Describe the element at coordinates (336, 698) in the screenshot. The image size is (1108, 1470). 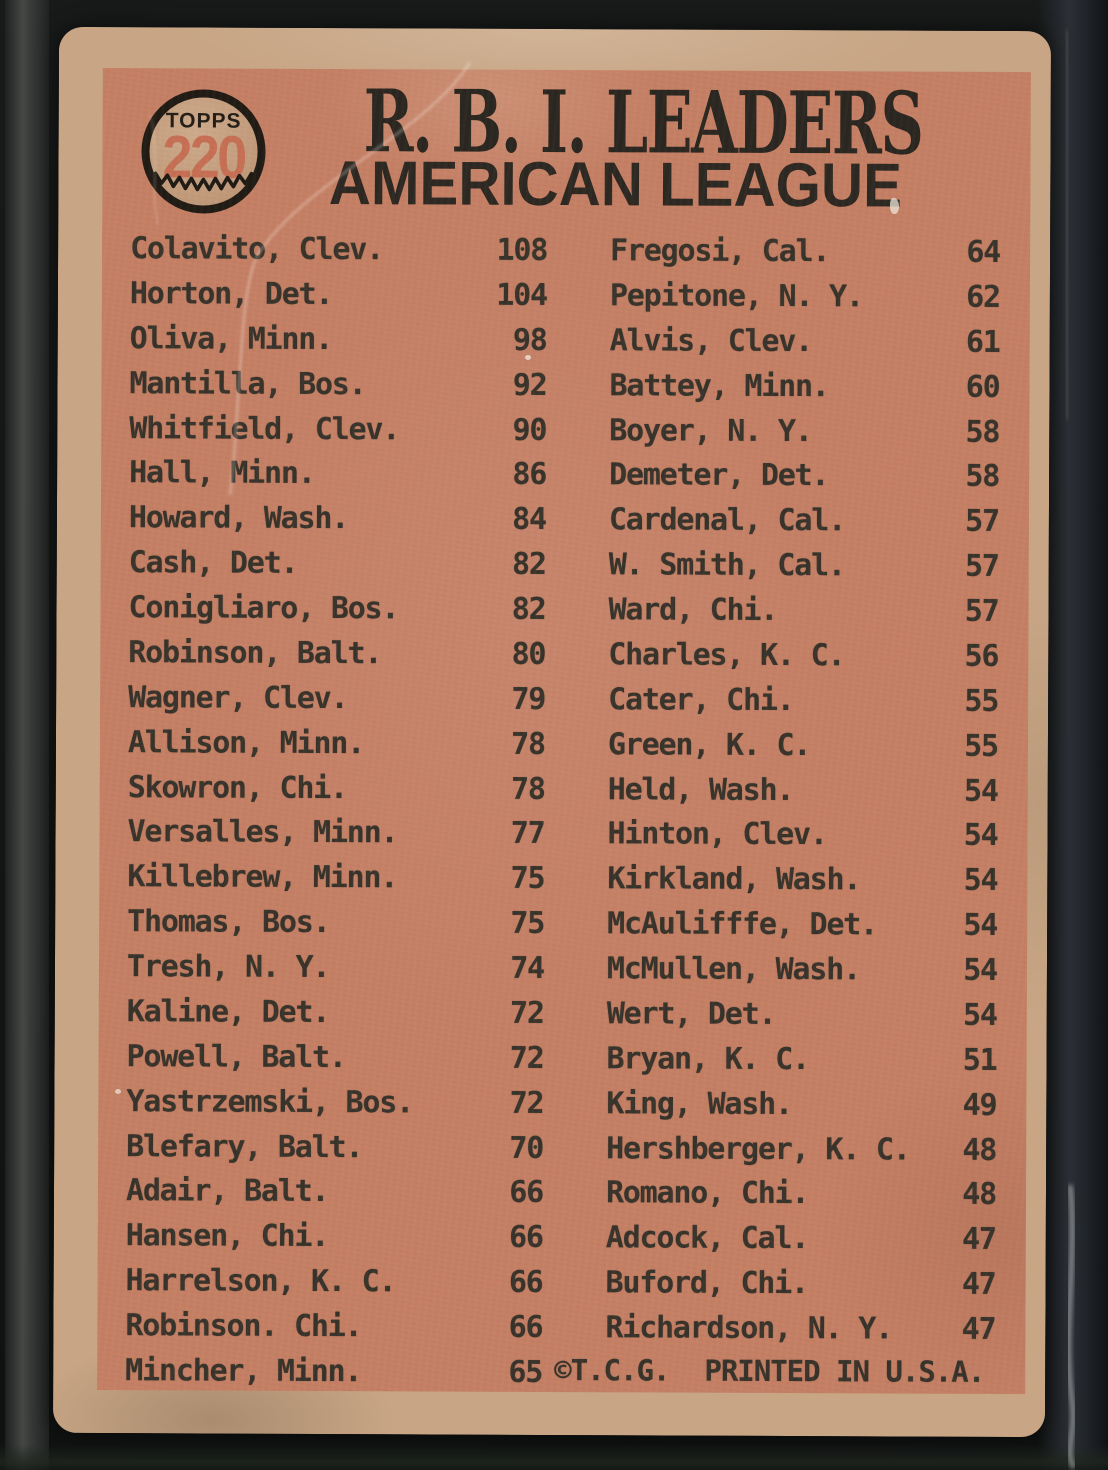
I see `leader-row: Wagner, Clev. 79` at that location.